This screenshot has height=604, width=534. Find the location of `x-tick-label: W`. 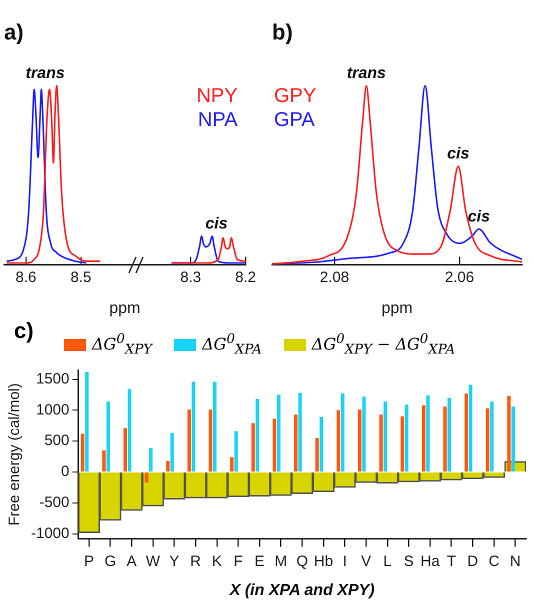

x-tick-label: W is located at coordinates (153, 561).